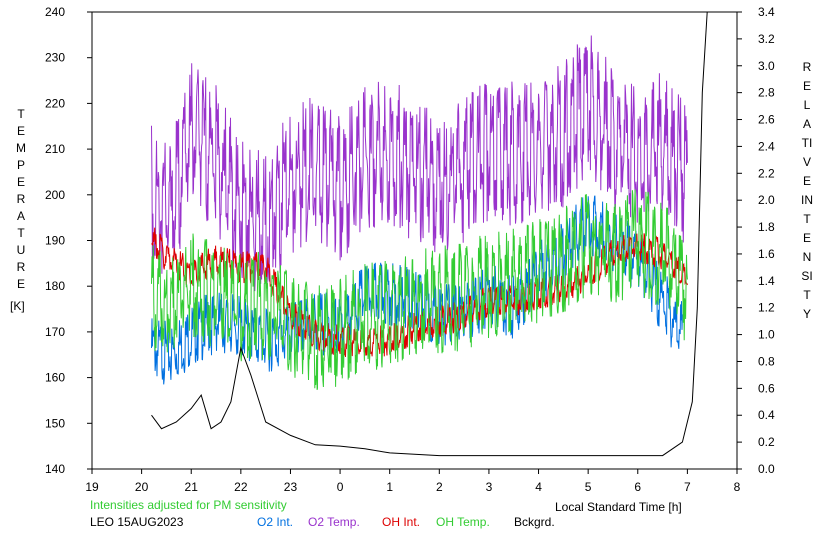  Describe the element at coordinates (737, 487) in the screenshot. I see `x-tick-label: 8` at that location.